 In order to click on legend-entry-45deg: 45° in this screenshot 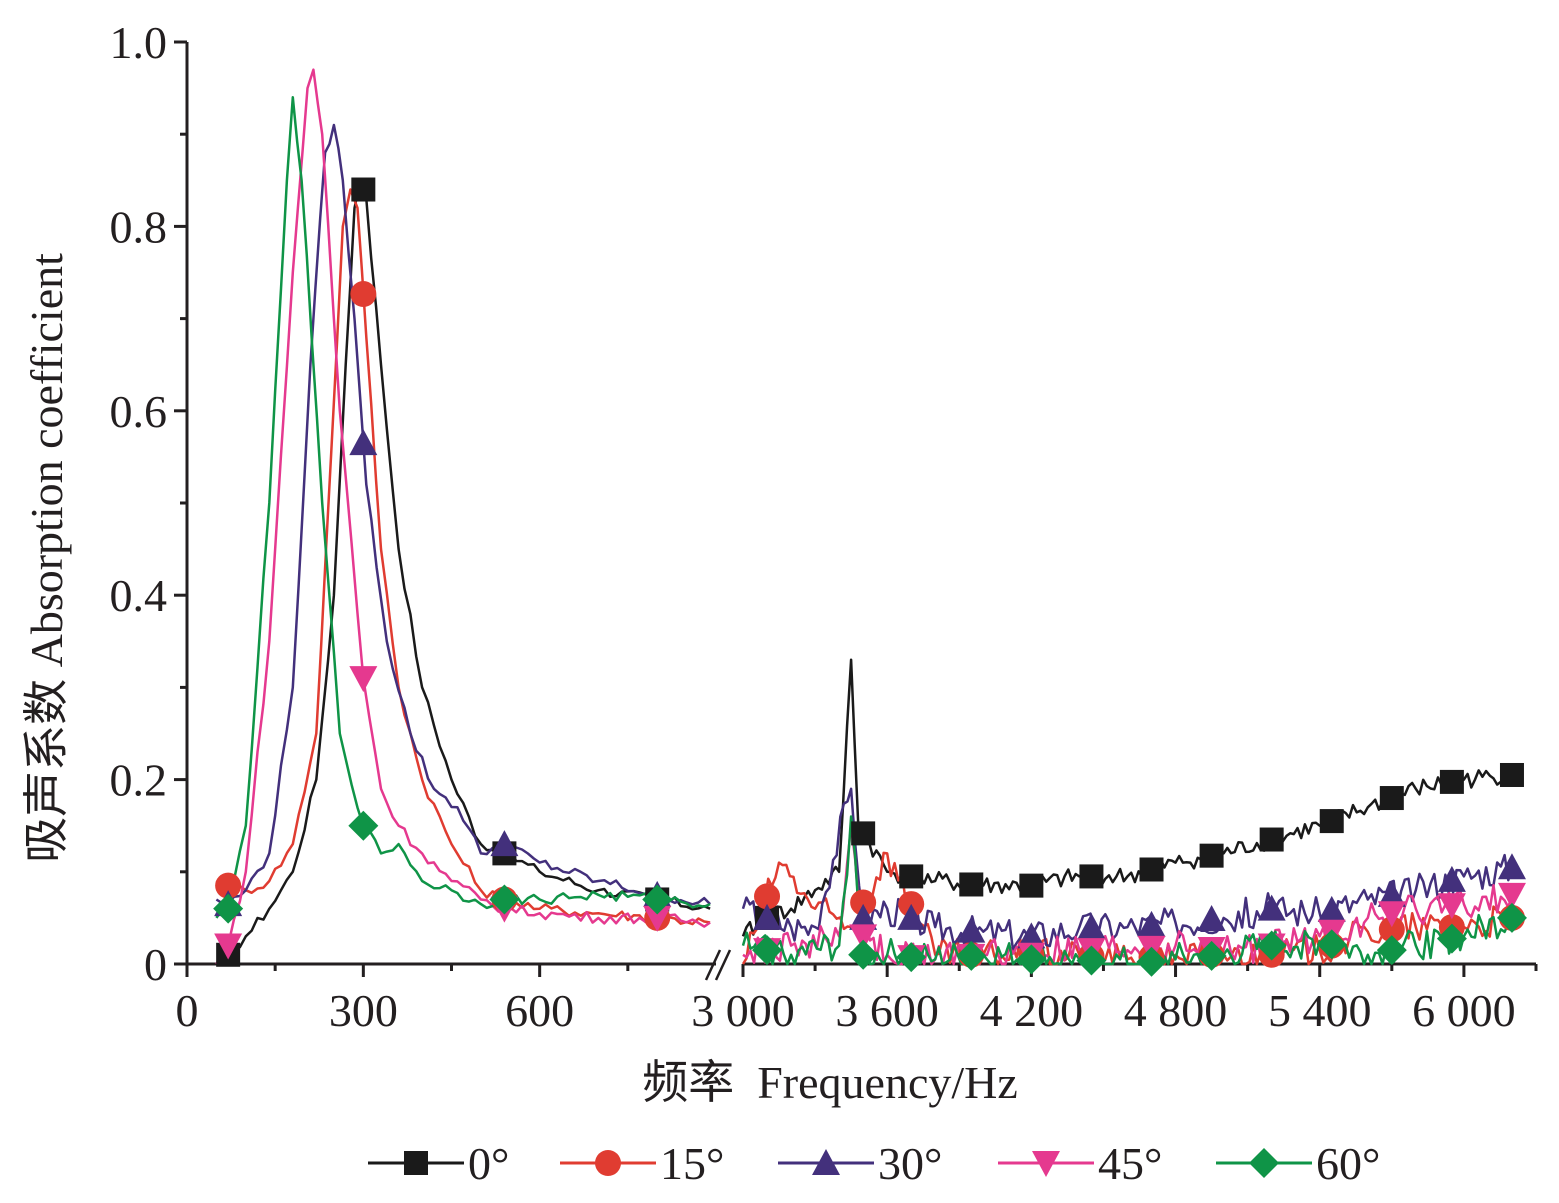, I will do `click(1080, 1163)`.